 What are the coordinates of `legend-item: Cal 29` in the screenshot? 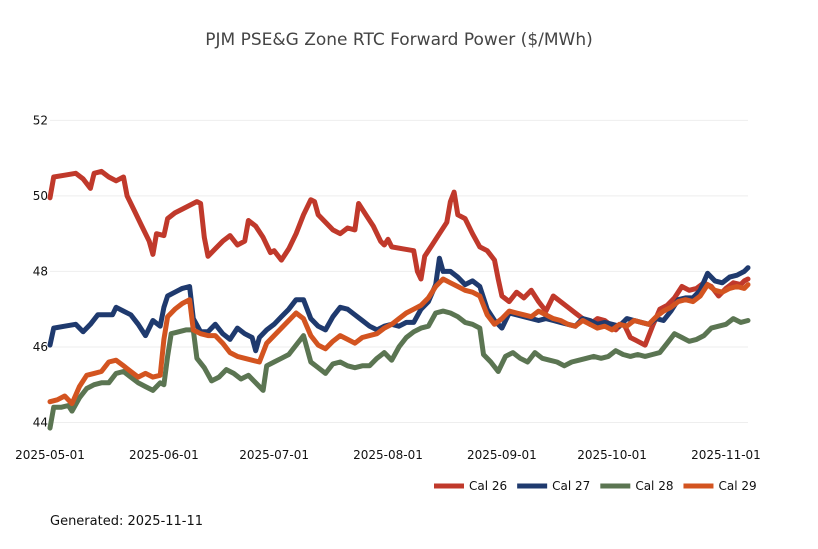 It's located at (720, 486).